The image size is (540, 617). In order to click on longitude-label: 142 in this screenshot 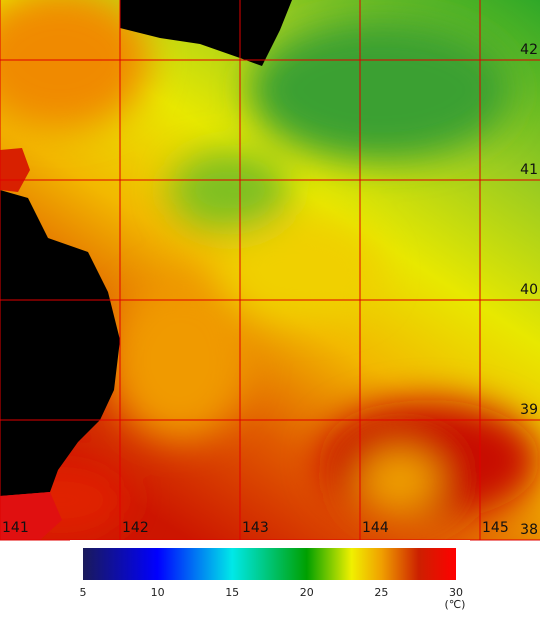, I will do `click(135, 528)`.